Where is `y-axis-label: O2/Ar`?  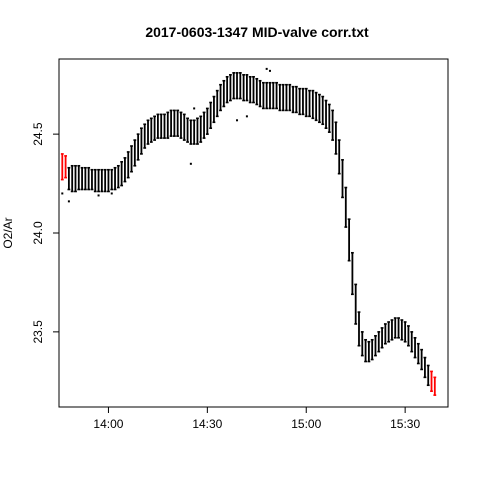
y-axis-label: O2/Ar is located at coordinates (8, 232).